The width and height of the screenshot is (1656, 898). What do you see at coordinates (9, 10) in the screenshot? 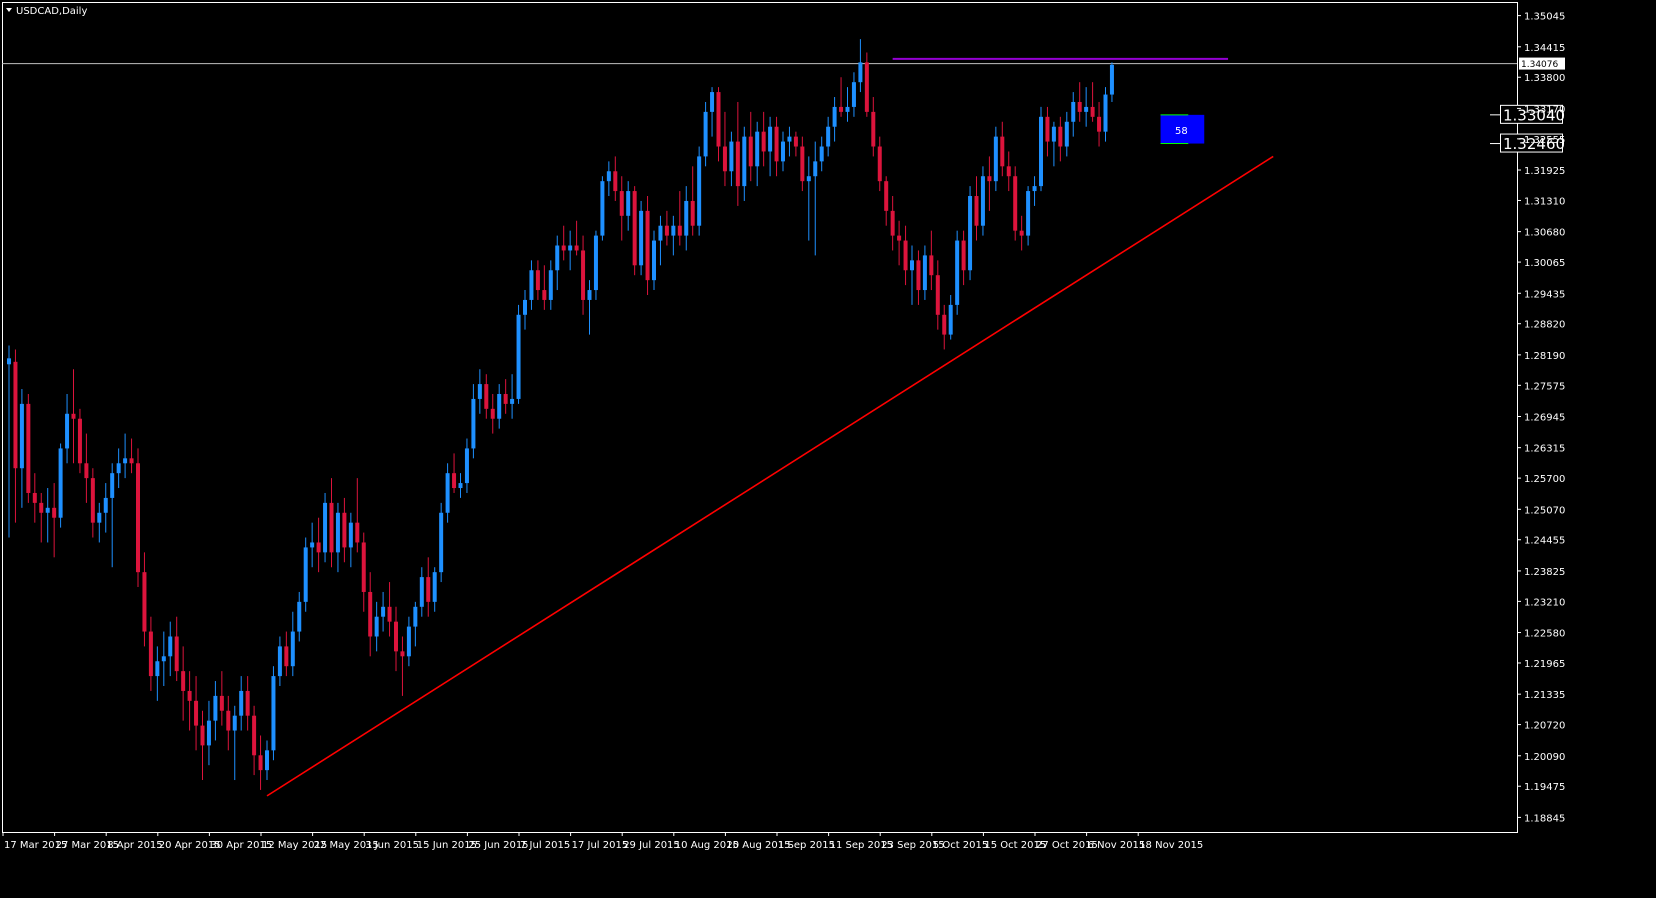
I see `dropdown-triangle-icon` at bounding box center [9, 10].